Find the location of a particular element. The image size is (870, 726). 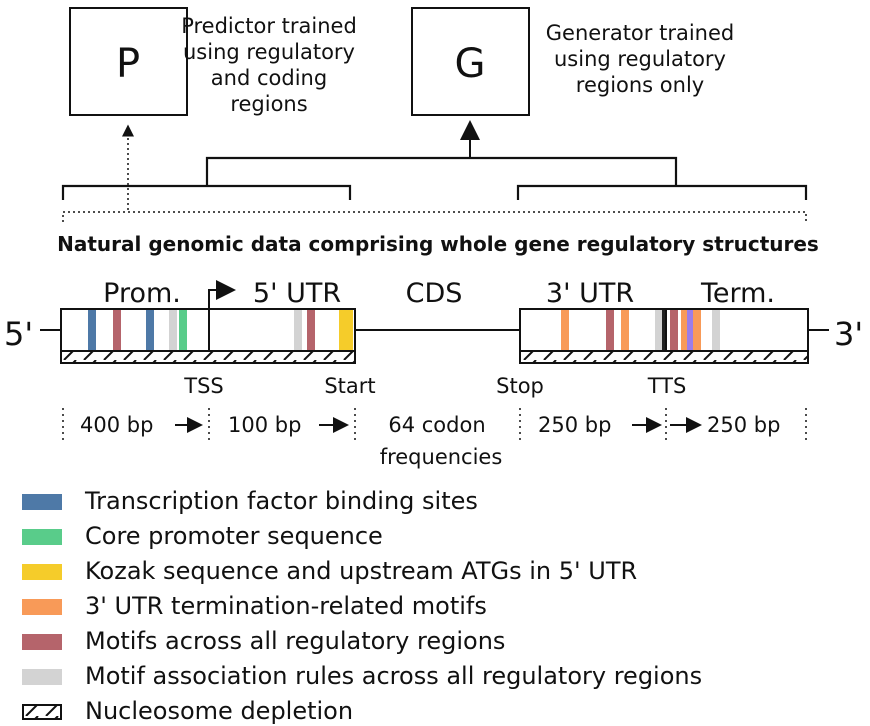

predictor-caption-line: and coding is located at coordinates (269, 78).